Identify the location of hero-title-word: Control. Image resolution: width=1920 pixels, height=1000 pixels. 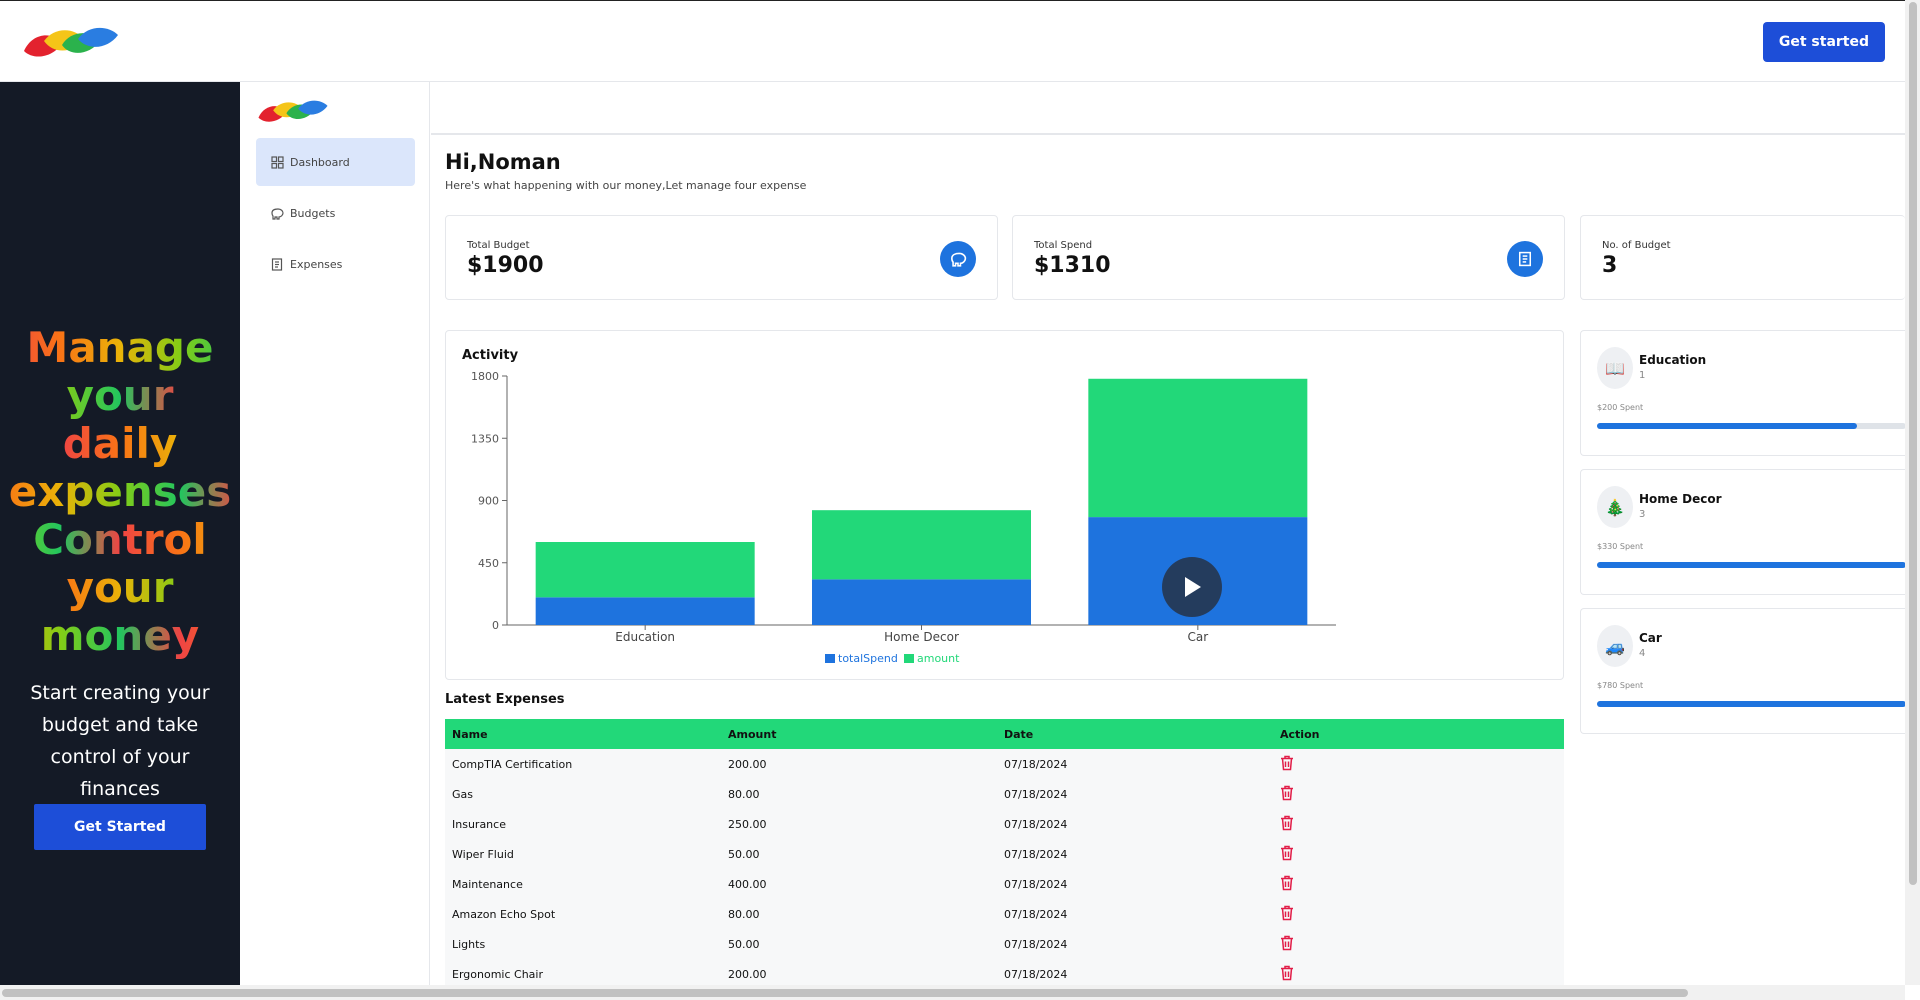
(120, 540).